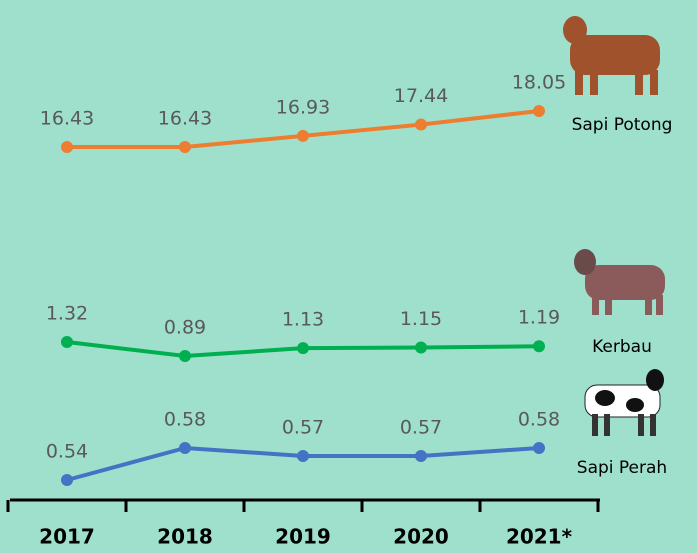 This screenshot has height=553, width=697. What do you see at coordinates (619, 282) in the screenshot?
I see `icon-kerbau` at bounding box center [619, 282].